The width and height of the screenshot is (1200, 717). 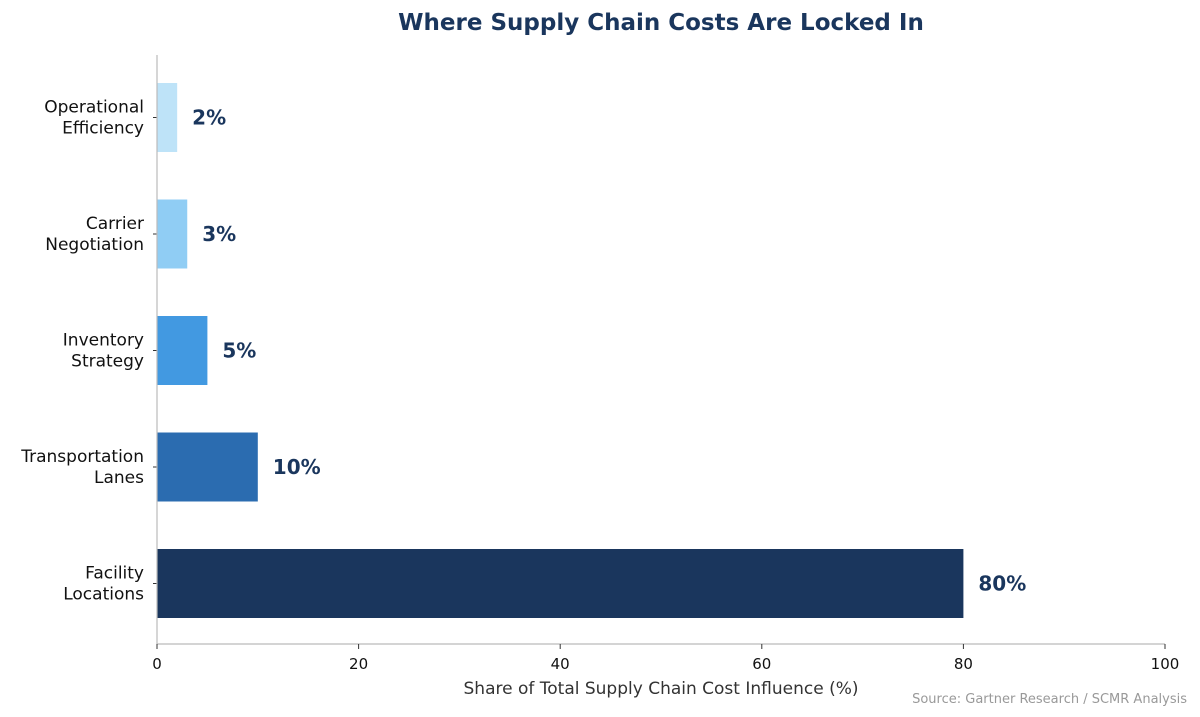 What do you see at coordinates (103, 595) in the screenshot?
I see `category-label-line: Locations` at bounding box center [103, 595].